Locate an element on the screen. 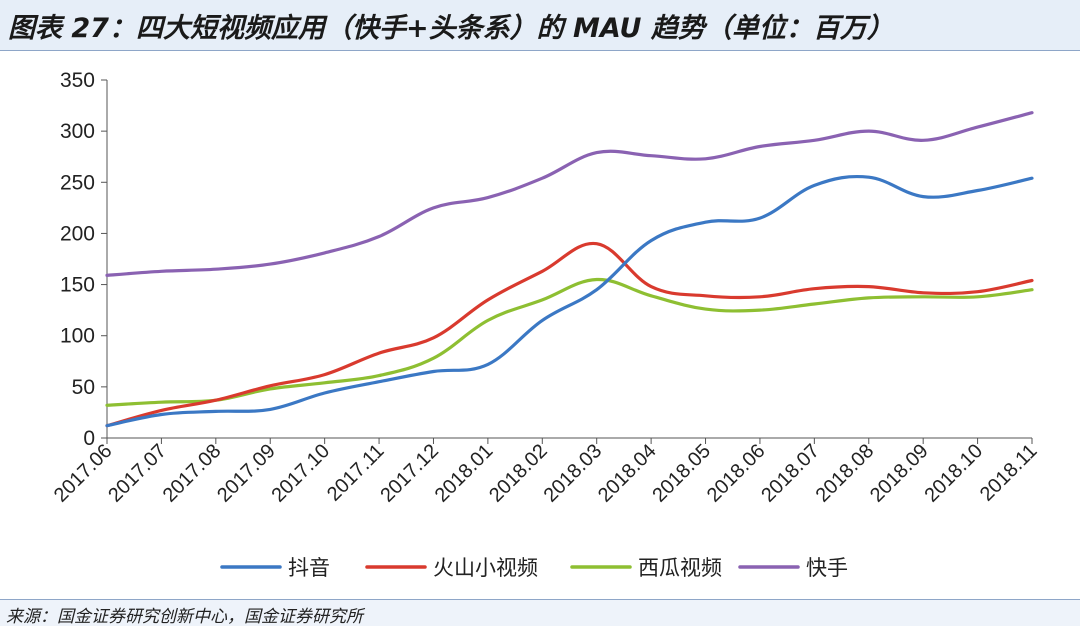  y-tick-label: 300 is located at coordinates (77, 131).